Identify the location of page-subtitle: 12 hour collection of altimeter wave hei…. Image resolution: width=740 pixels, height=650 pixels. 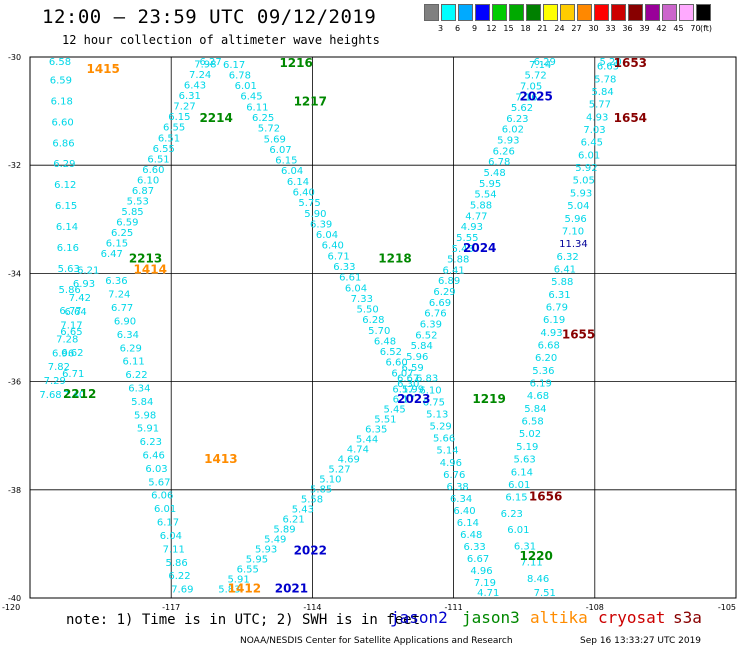
(221, 40).